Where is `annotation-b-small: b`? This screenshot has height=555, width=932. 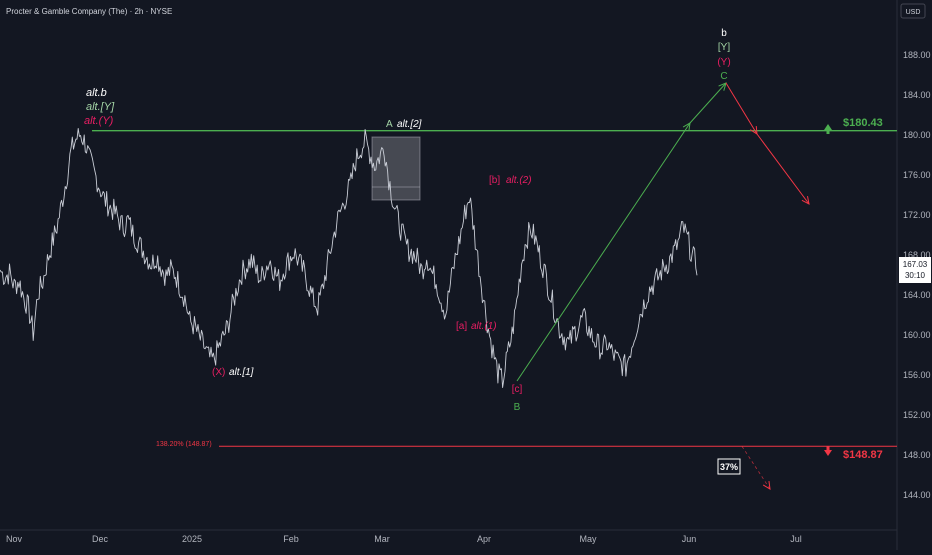 annotation-b-small: b is located at coordinates (724, 33).